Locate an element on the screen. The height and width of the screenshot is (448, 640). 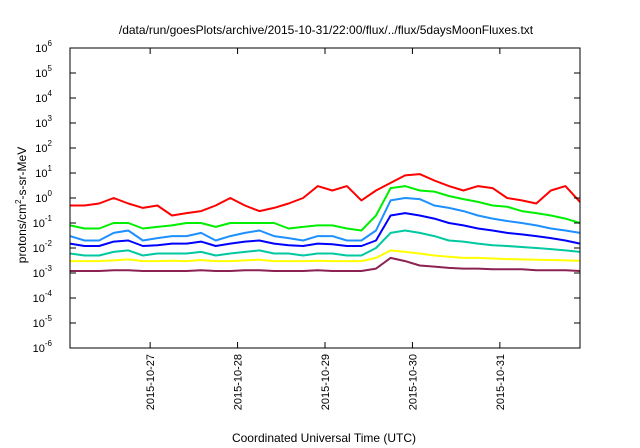
y-tick-label: 10² is located at coordinates (43, 147).